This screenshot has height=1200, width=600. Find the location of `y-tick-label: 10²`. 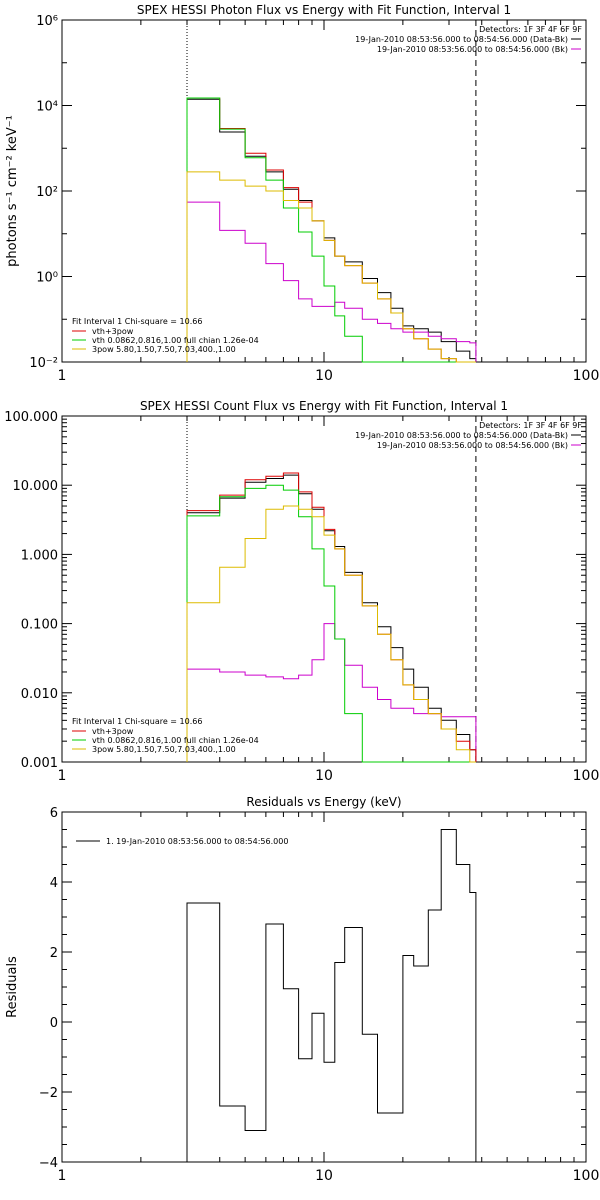

y-tick-label: 10² is located at coordinates (47, 192).